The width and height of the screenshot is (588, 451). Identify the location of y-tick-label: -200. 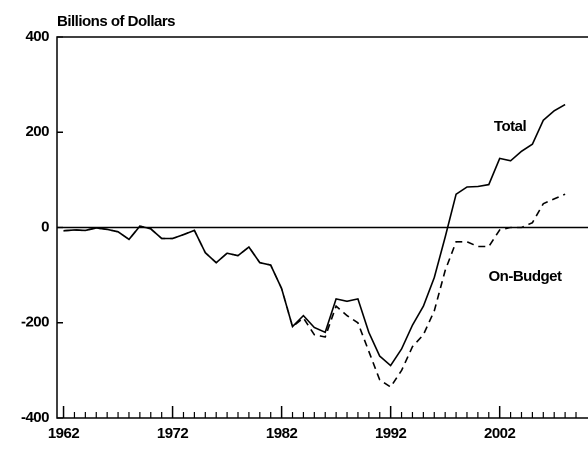
(35, 322).